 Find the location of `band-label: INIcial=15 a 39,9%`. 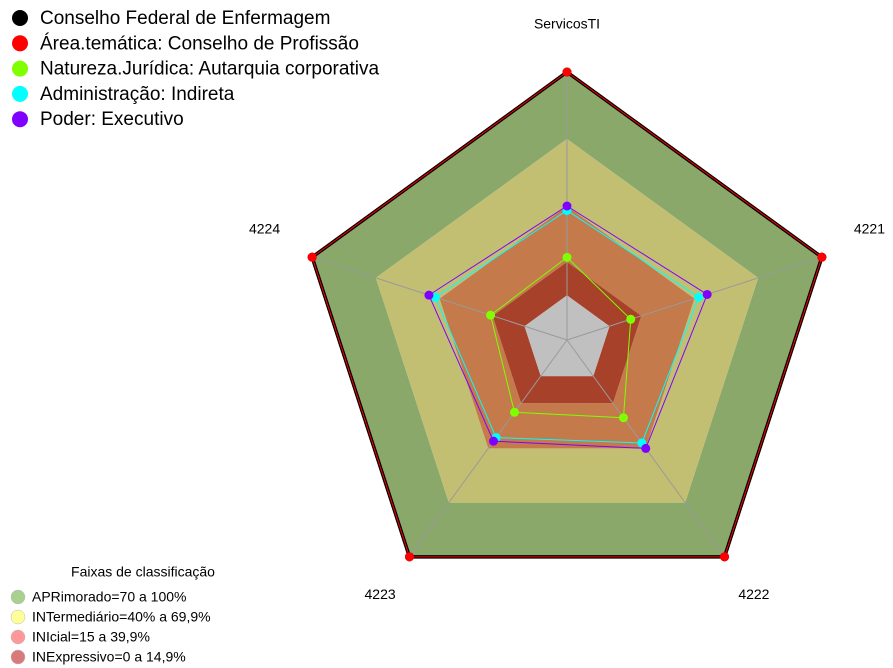

band-label: INIcial=15 a 39,9% is located at coordinates (91, 637).